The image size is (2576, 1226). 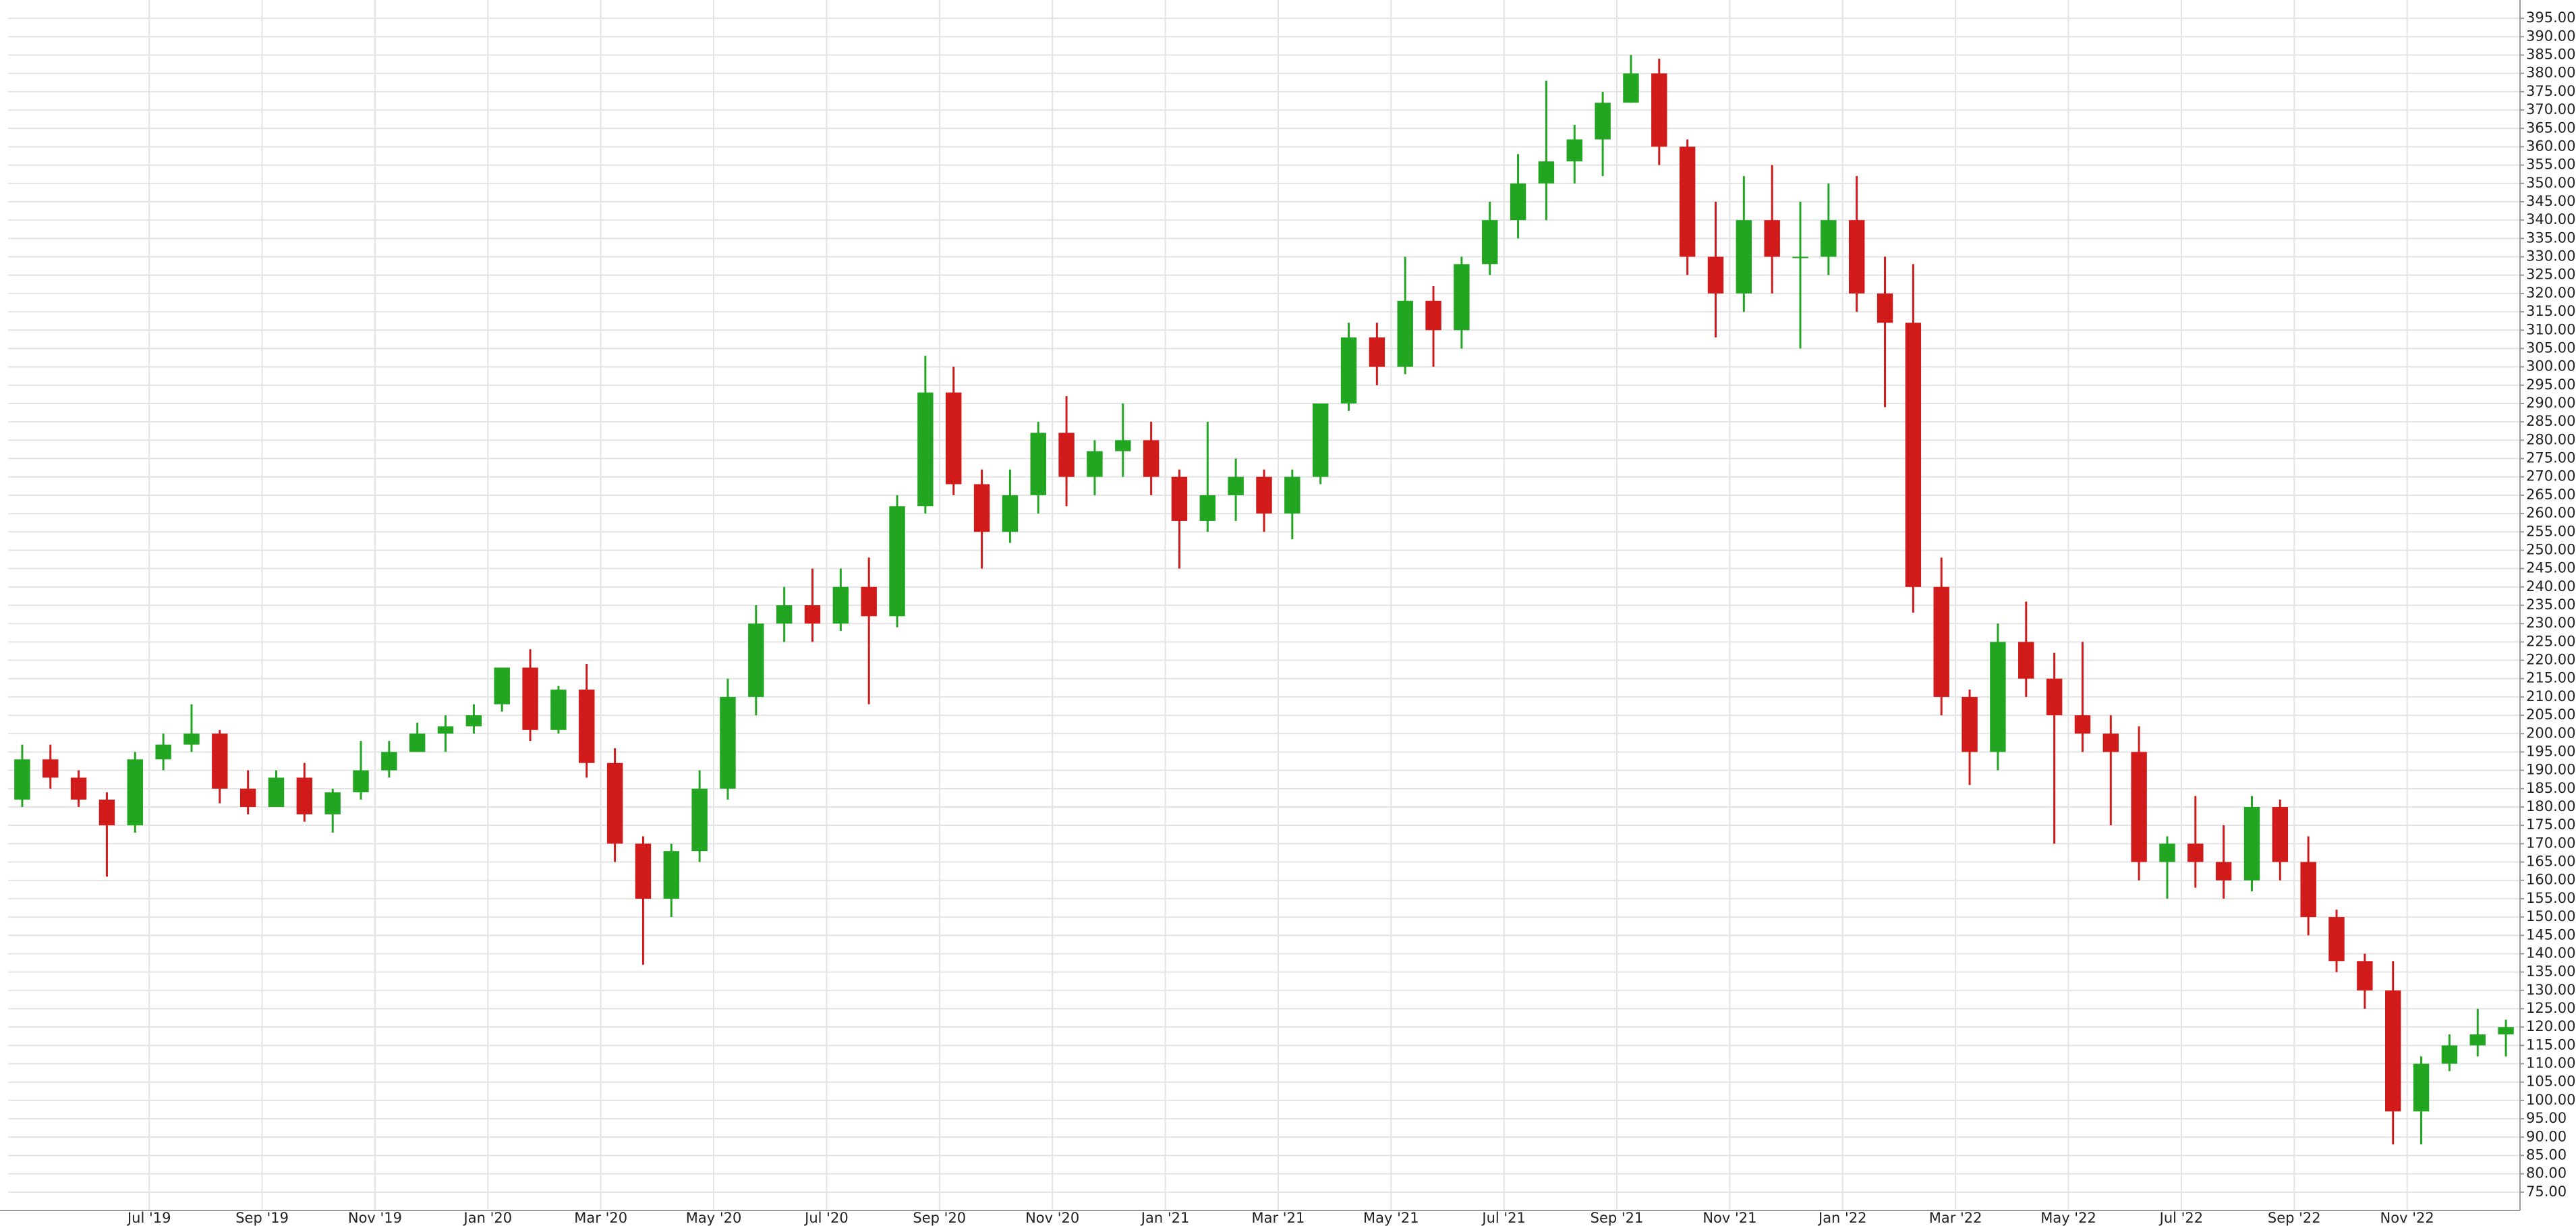 What do you see at coordinates (2550, 237) in the screenshot?
I see `y-tick-label: 335.00` at bounding box center [2550, 237].